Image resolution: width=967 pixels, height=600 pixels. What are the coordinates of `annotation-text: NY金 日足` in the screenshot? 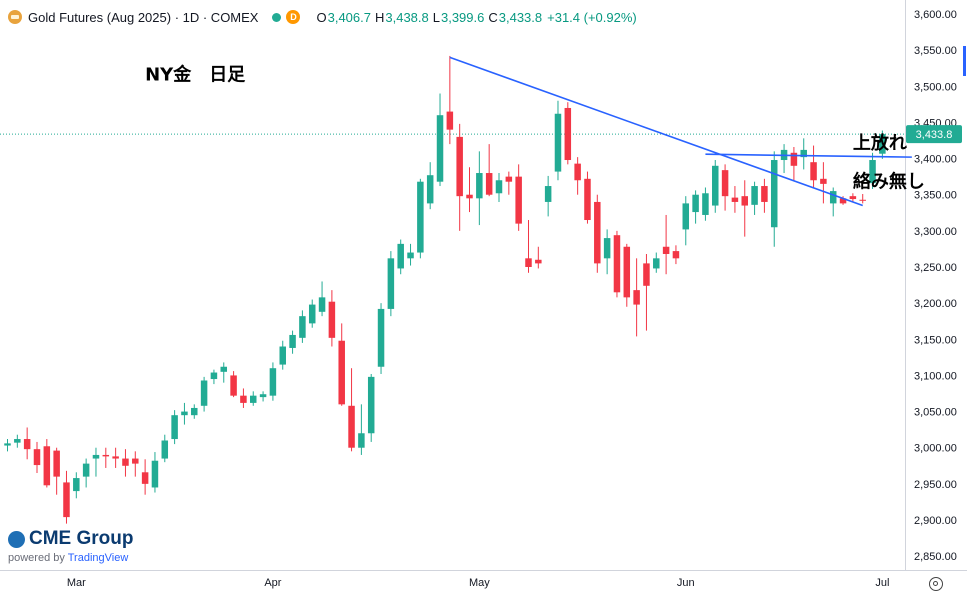 It's located at (195, 74).